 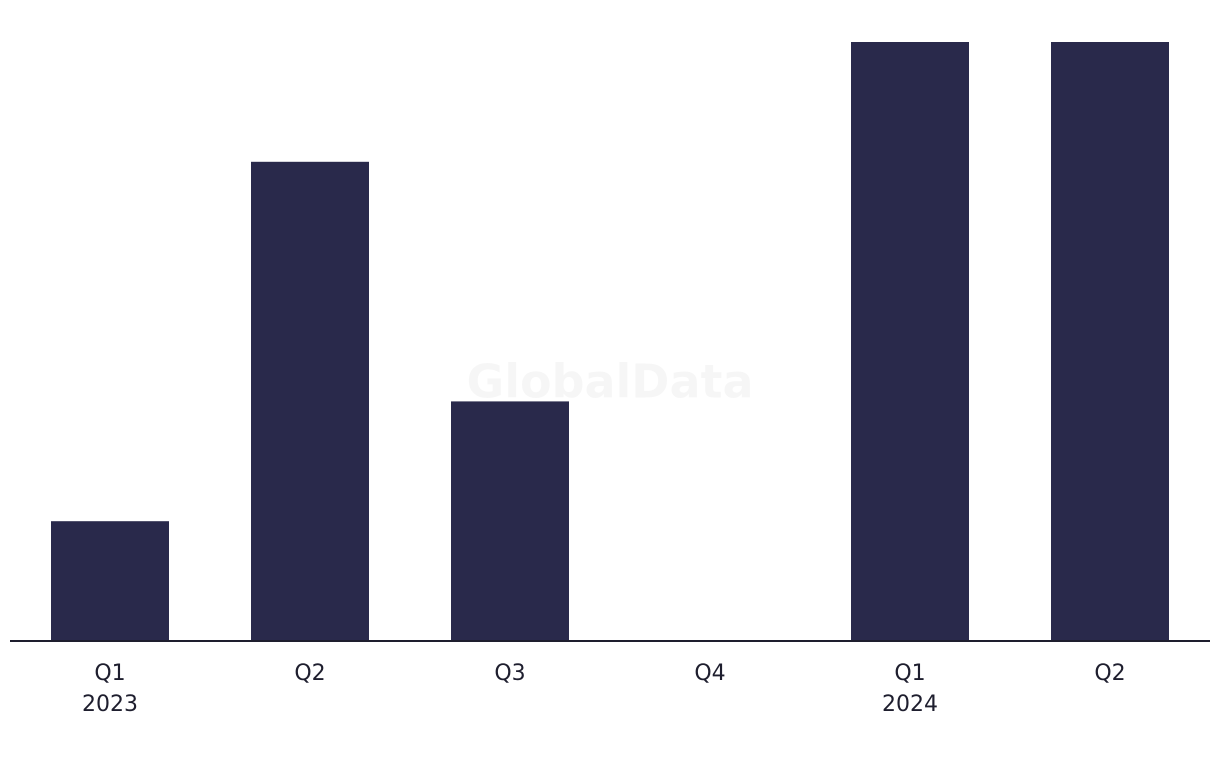 I want to click on x-group-label: 2023, so click(x=110, y=704).